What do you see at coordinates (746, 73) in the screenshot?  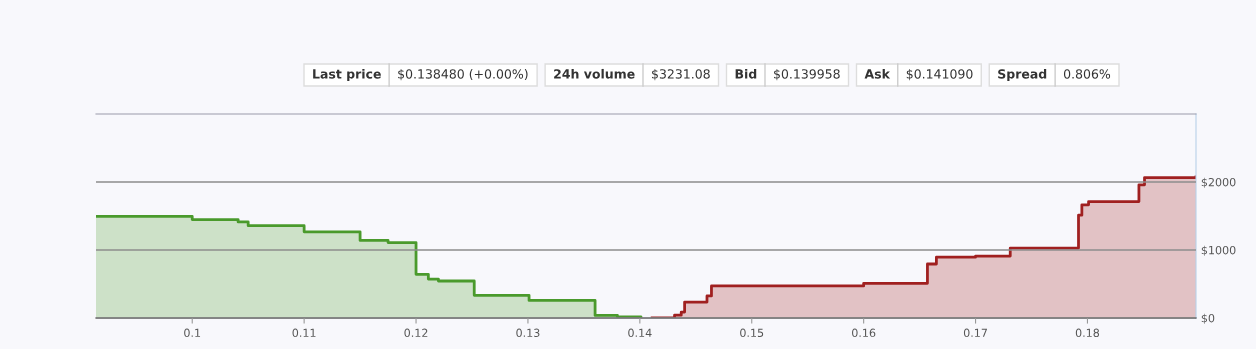 I see `text: Bid` at bounding box center [746, 73].